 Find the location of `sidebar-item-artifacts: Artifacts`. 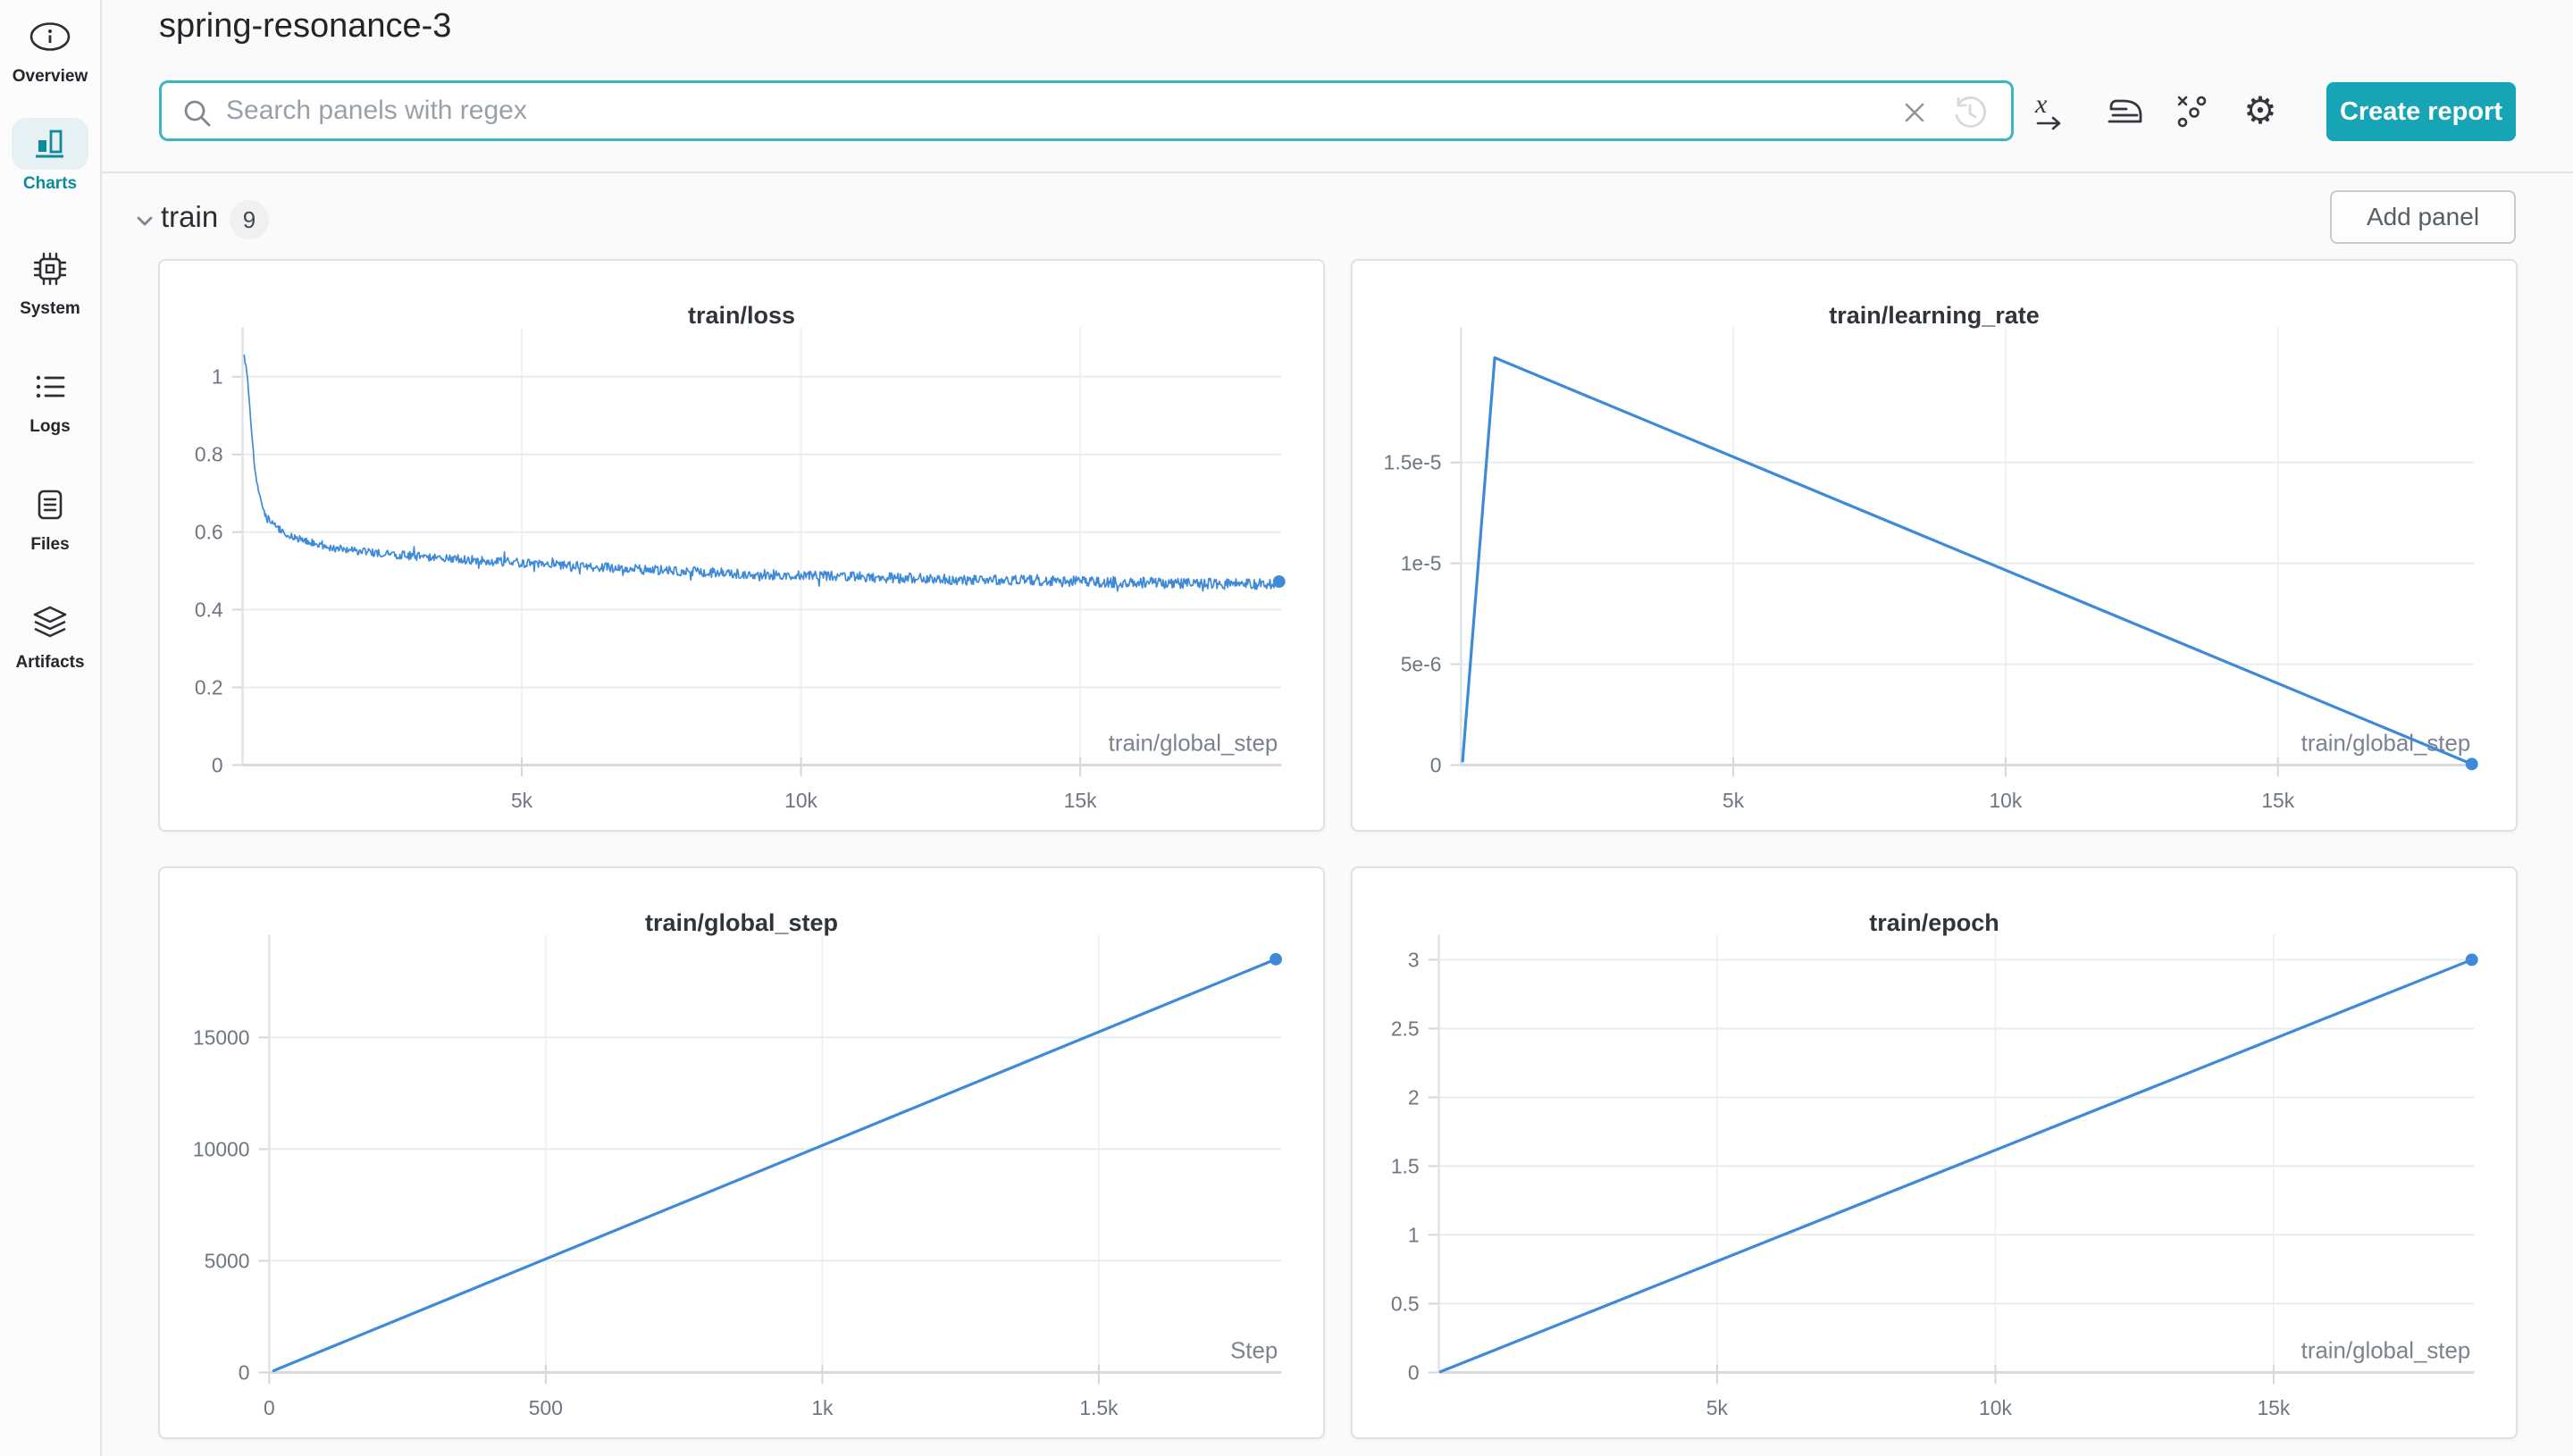

sidebar-item-artifacts: Artifacts is located at coordinates (50, 635).